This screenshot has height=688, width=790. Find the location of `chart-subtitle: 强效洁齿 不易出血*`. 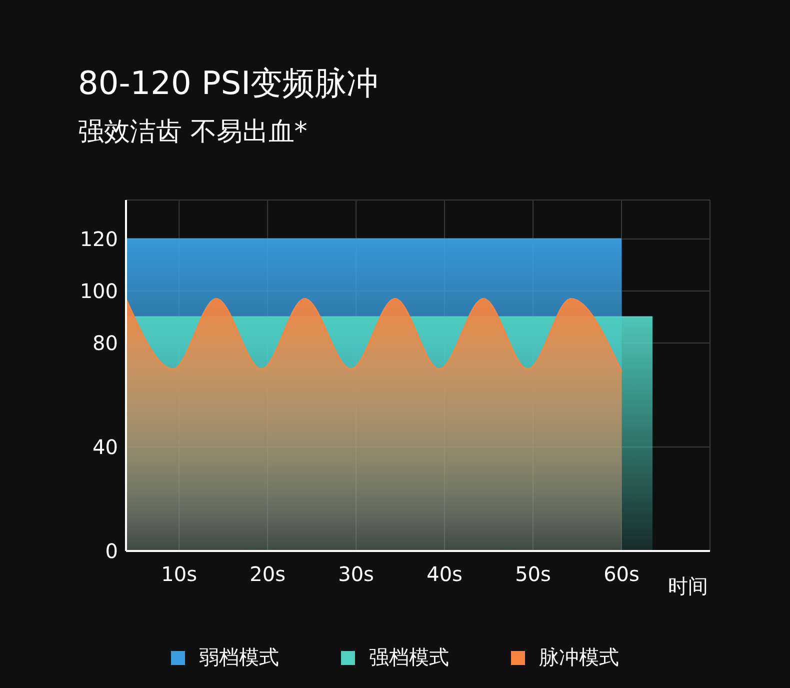

chart-subtitle: 强效洁齿 不易出血* is located at coordinates (193, 132).